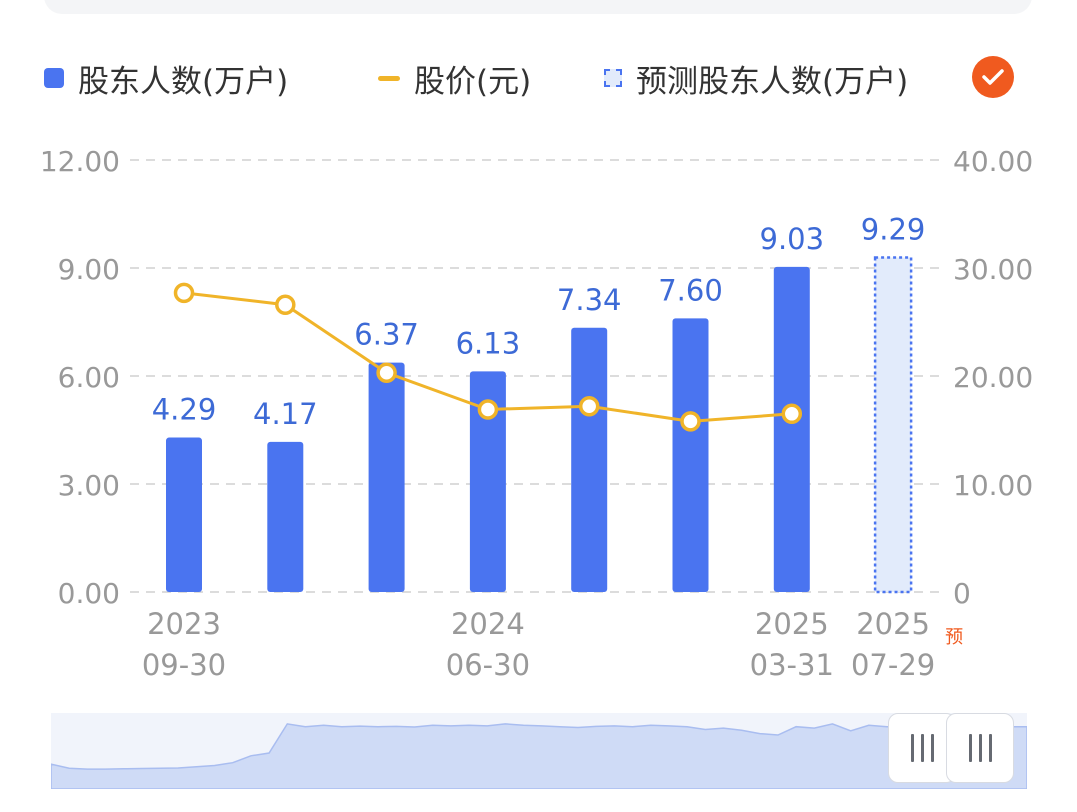 The height and width of the screenshot is (812, 1077). Describe the element at coordinates (893, 425) in the screenshot. I see `forecast-bar` at that location.